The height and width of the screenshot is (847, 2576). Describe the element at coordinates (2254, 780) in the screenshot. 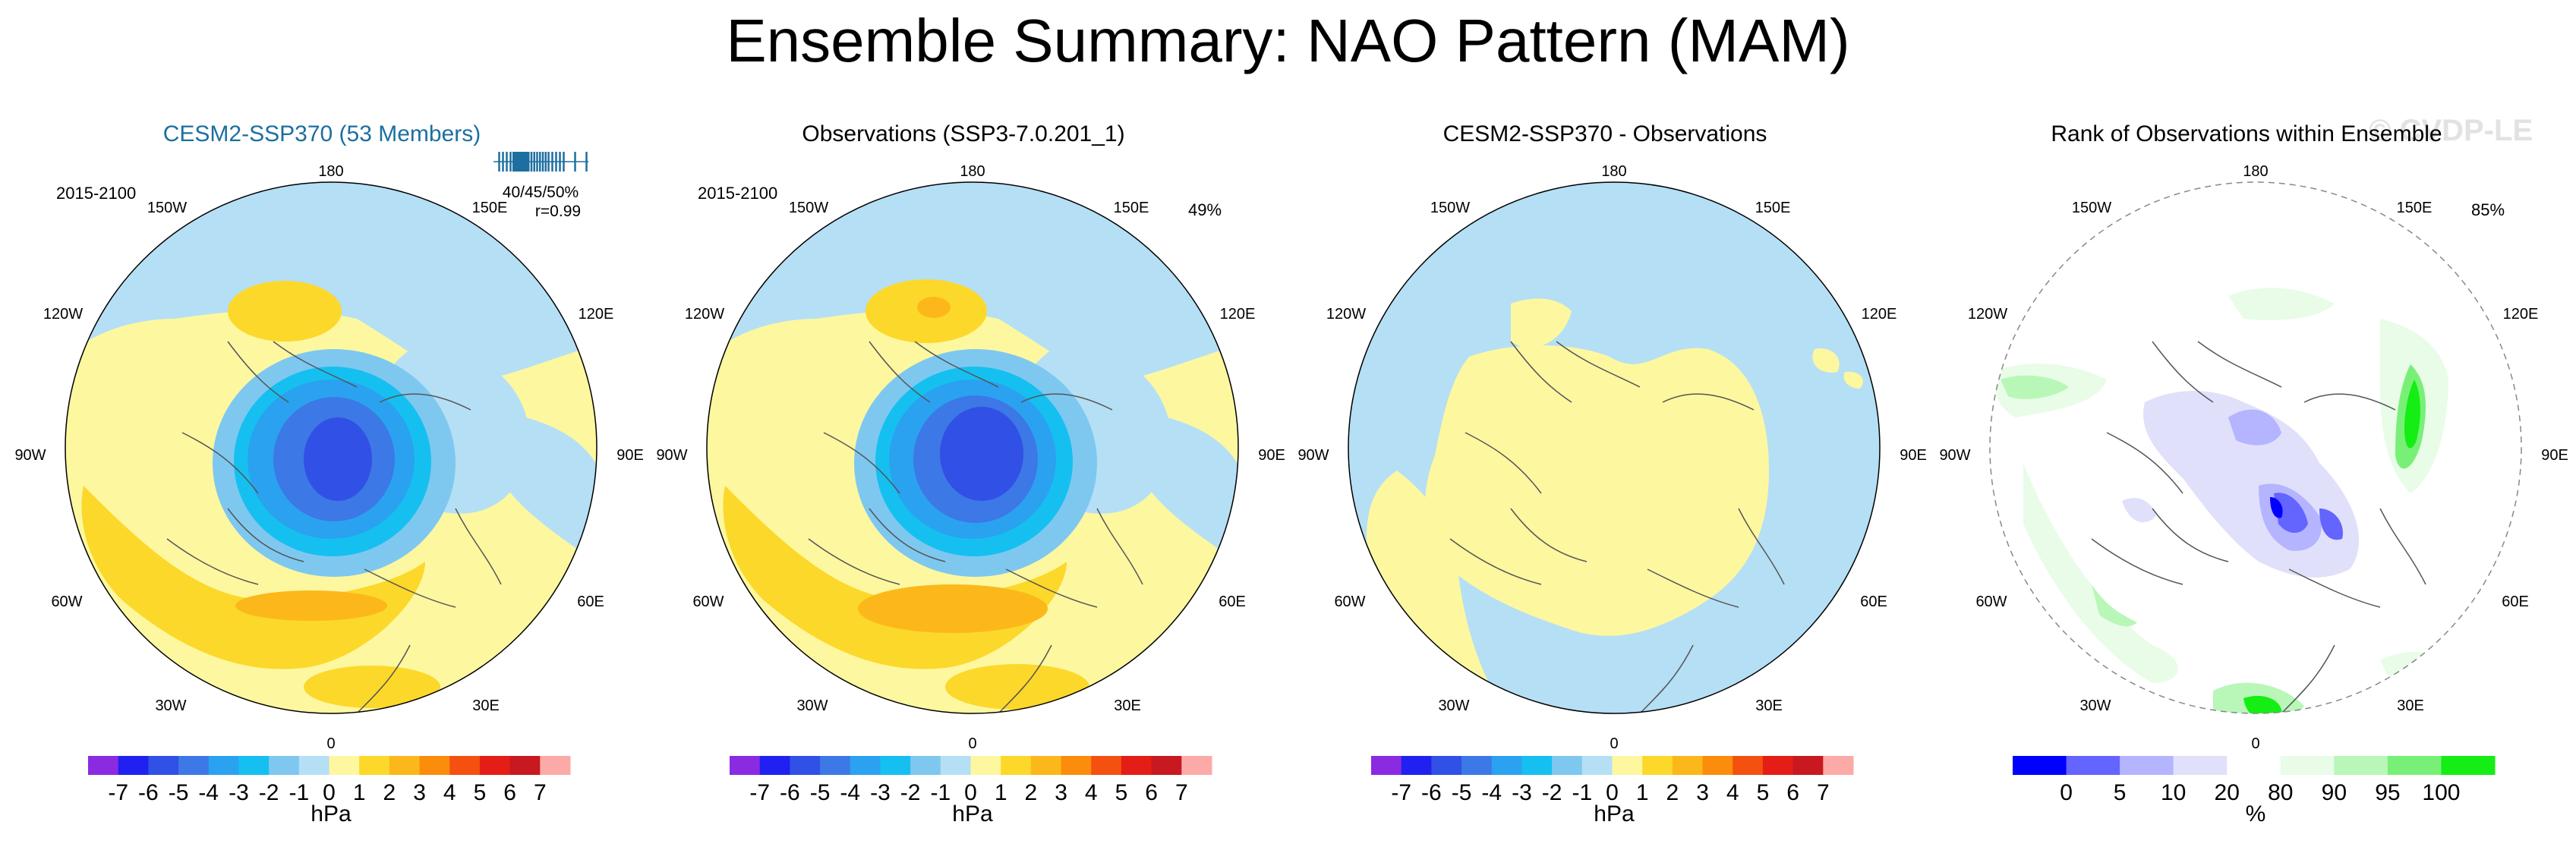

I see `colorbar: 0 5 10 20 80 90 95 100` at that location.